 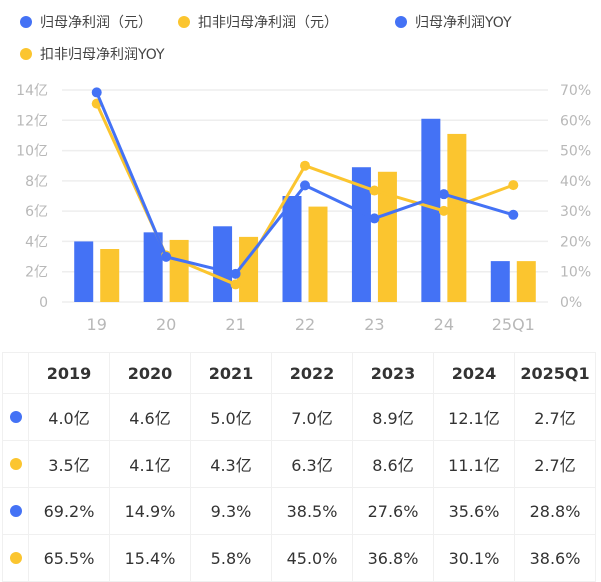 What do you see at coordinates (474, 373) in the screenshot?
I see `column-header: 2024` at bounding box center [474, 373].